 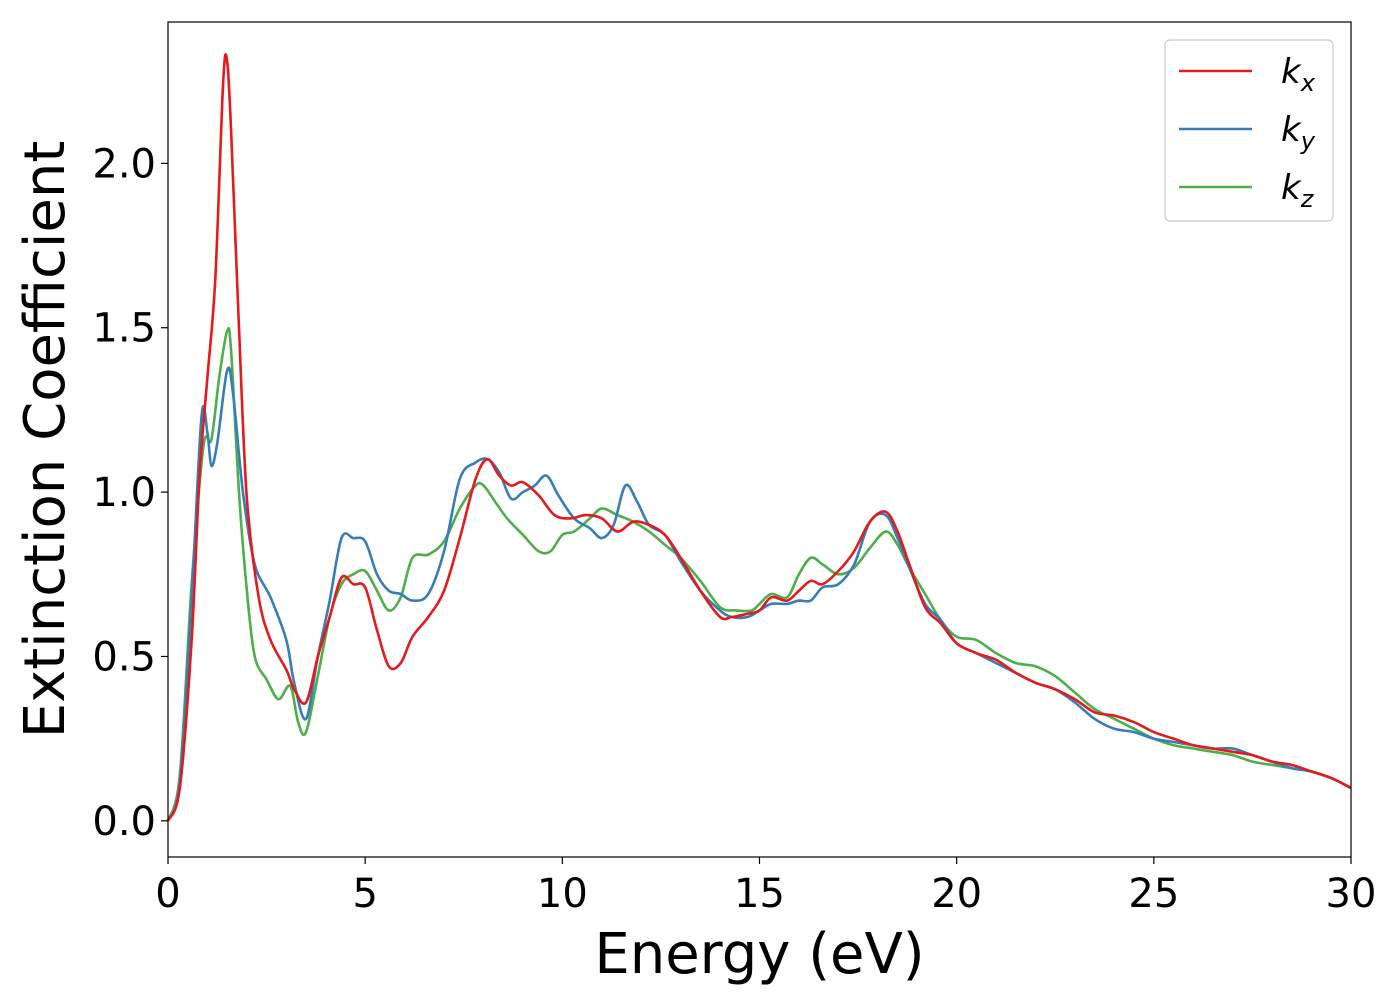 I want to click on x-axis-label: Energy (eV), so click(x=759, y=954).